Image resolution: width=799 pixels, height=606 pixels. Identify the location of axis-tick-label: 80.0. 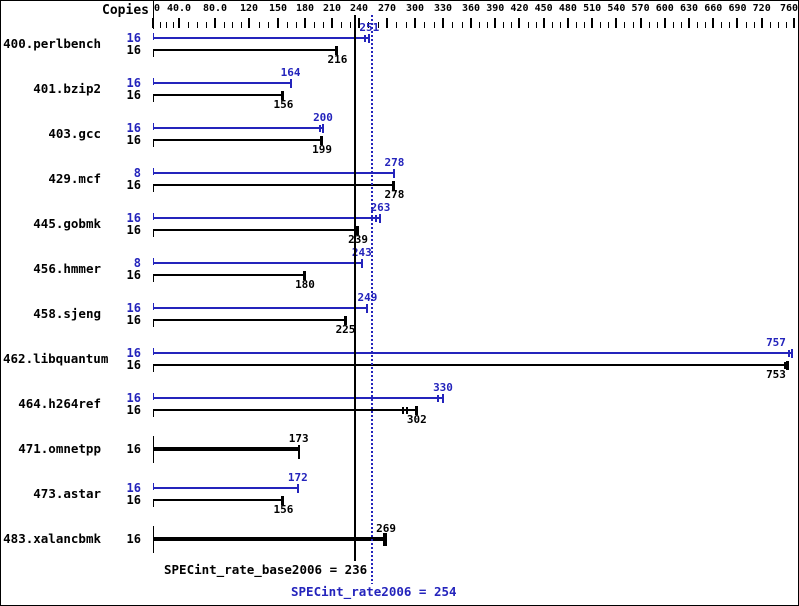
(215, 8).